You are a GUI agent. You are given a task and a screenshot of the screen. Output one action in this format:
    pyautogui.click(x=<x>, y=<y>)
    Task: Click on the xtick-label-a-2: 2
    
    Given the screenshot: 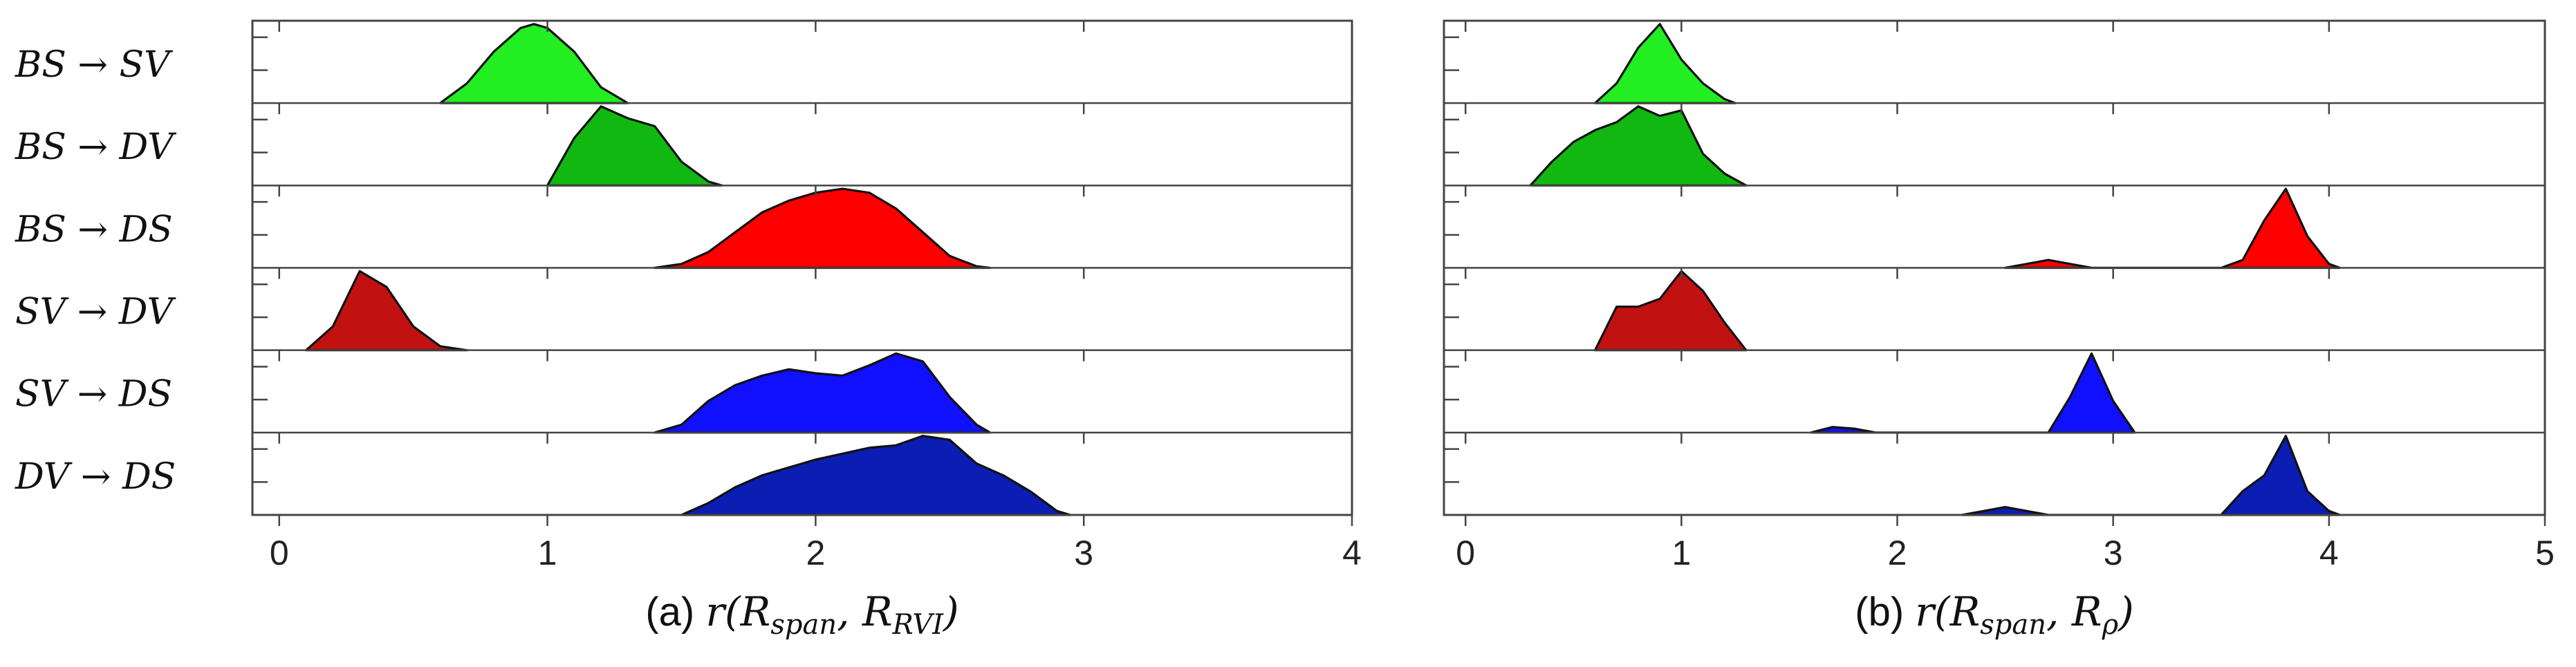 What is the action you would take?
    pyautogui.click(x=815, y=553)
    